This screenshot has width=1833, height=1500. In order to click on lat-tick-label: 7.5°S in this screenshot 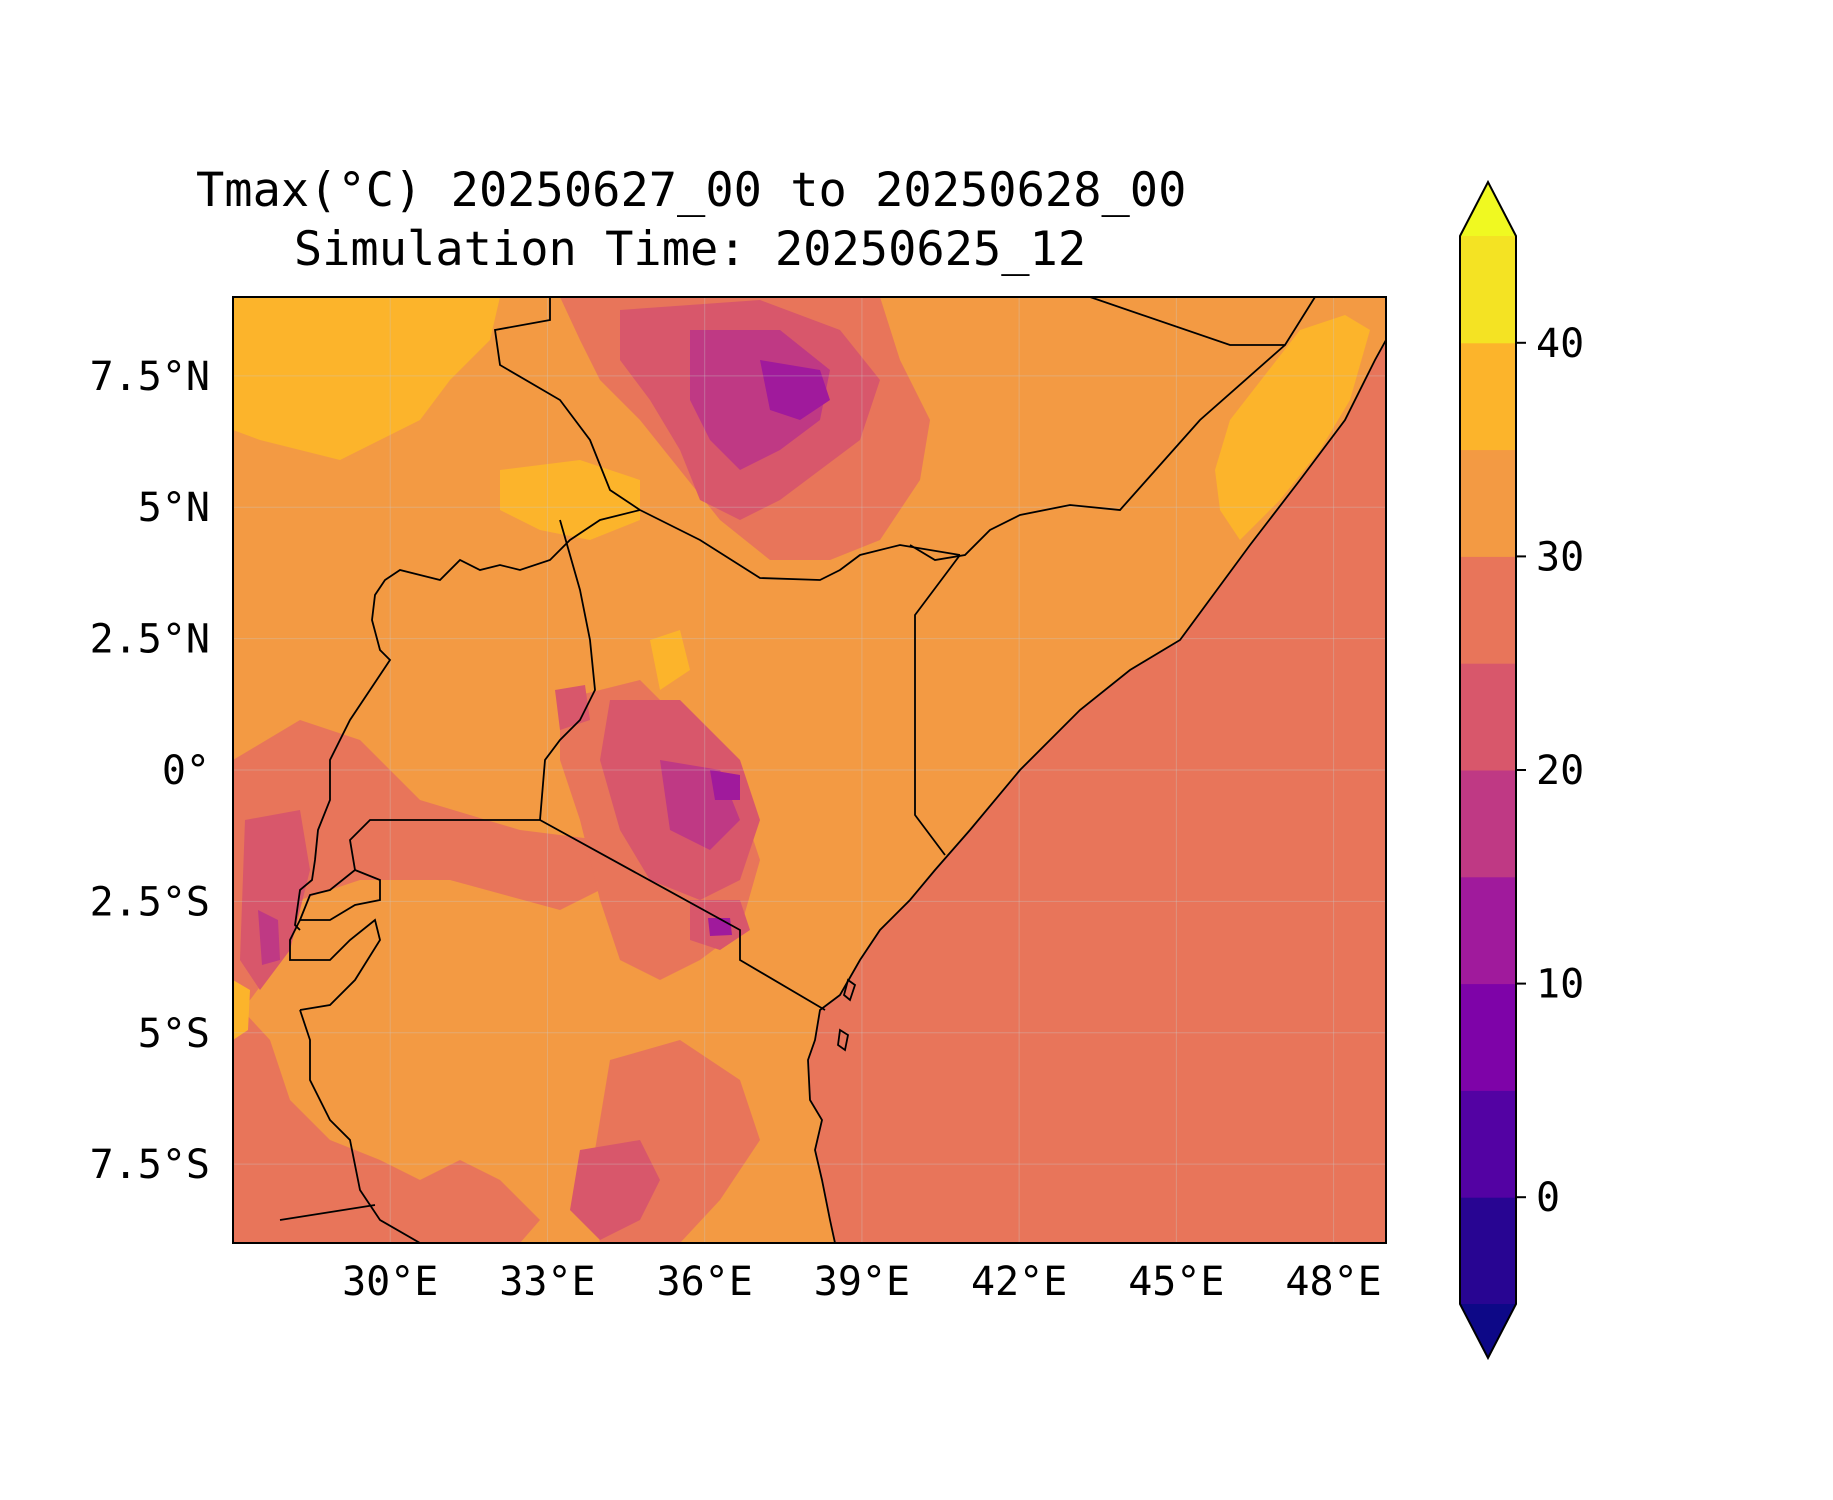, I will do `click(150, 1165)`.